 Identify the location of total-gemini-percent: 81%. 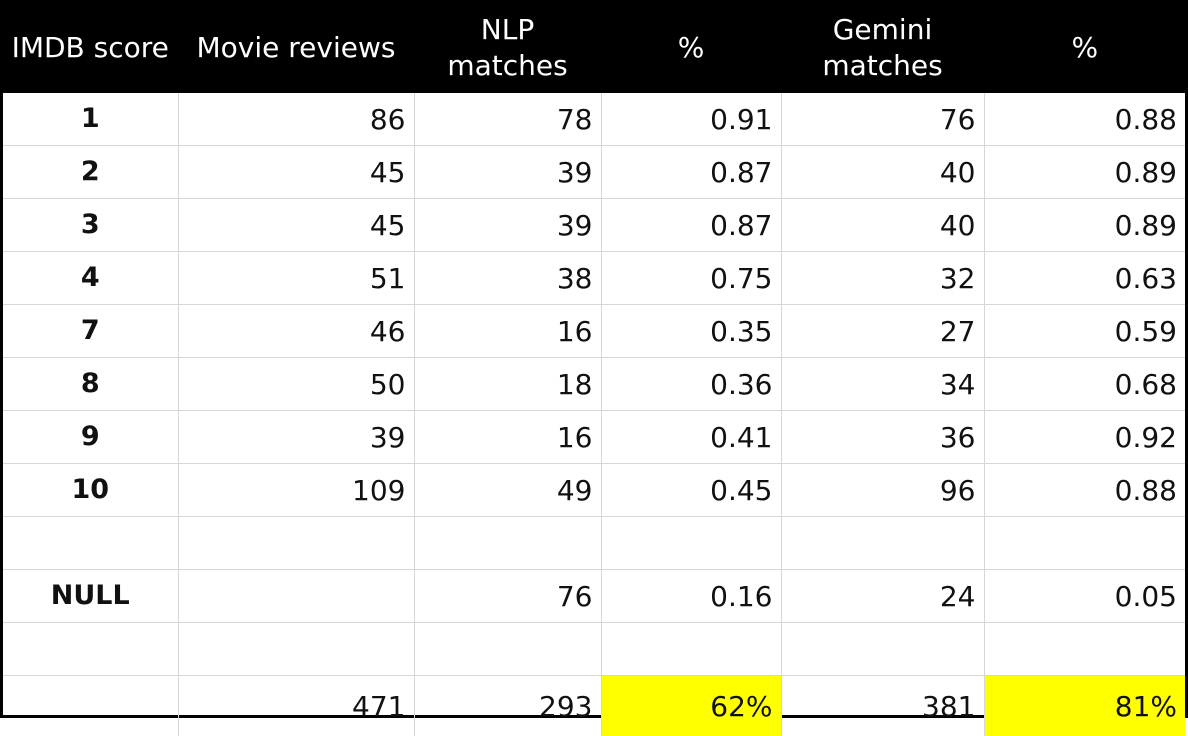
(1084, 706).